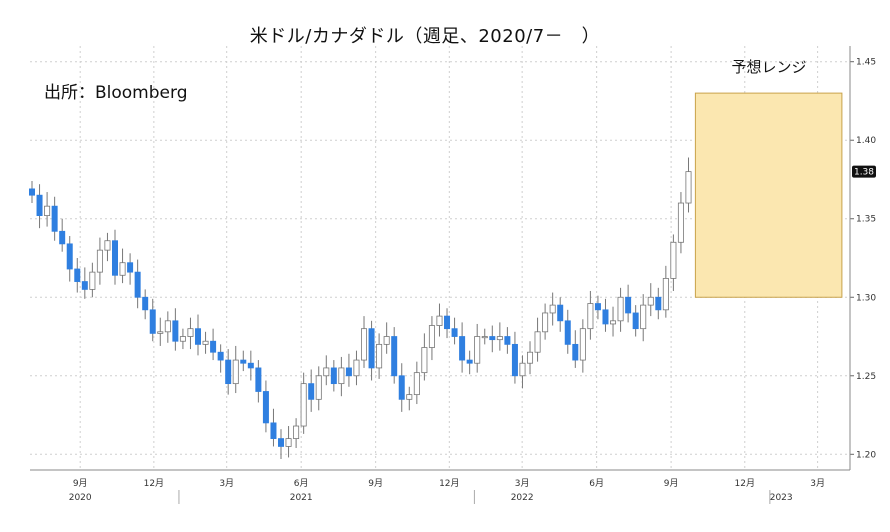  What do you see at coordinates (866, 377) in the screenshot?
I see `y-tick-label: 1.25` at bounding box center [866, 377].